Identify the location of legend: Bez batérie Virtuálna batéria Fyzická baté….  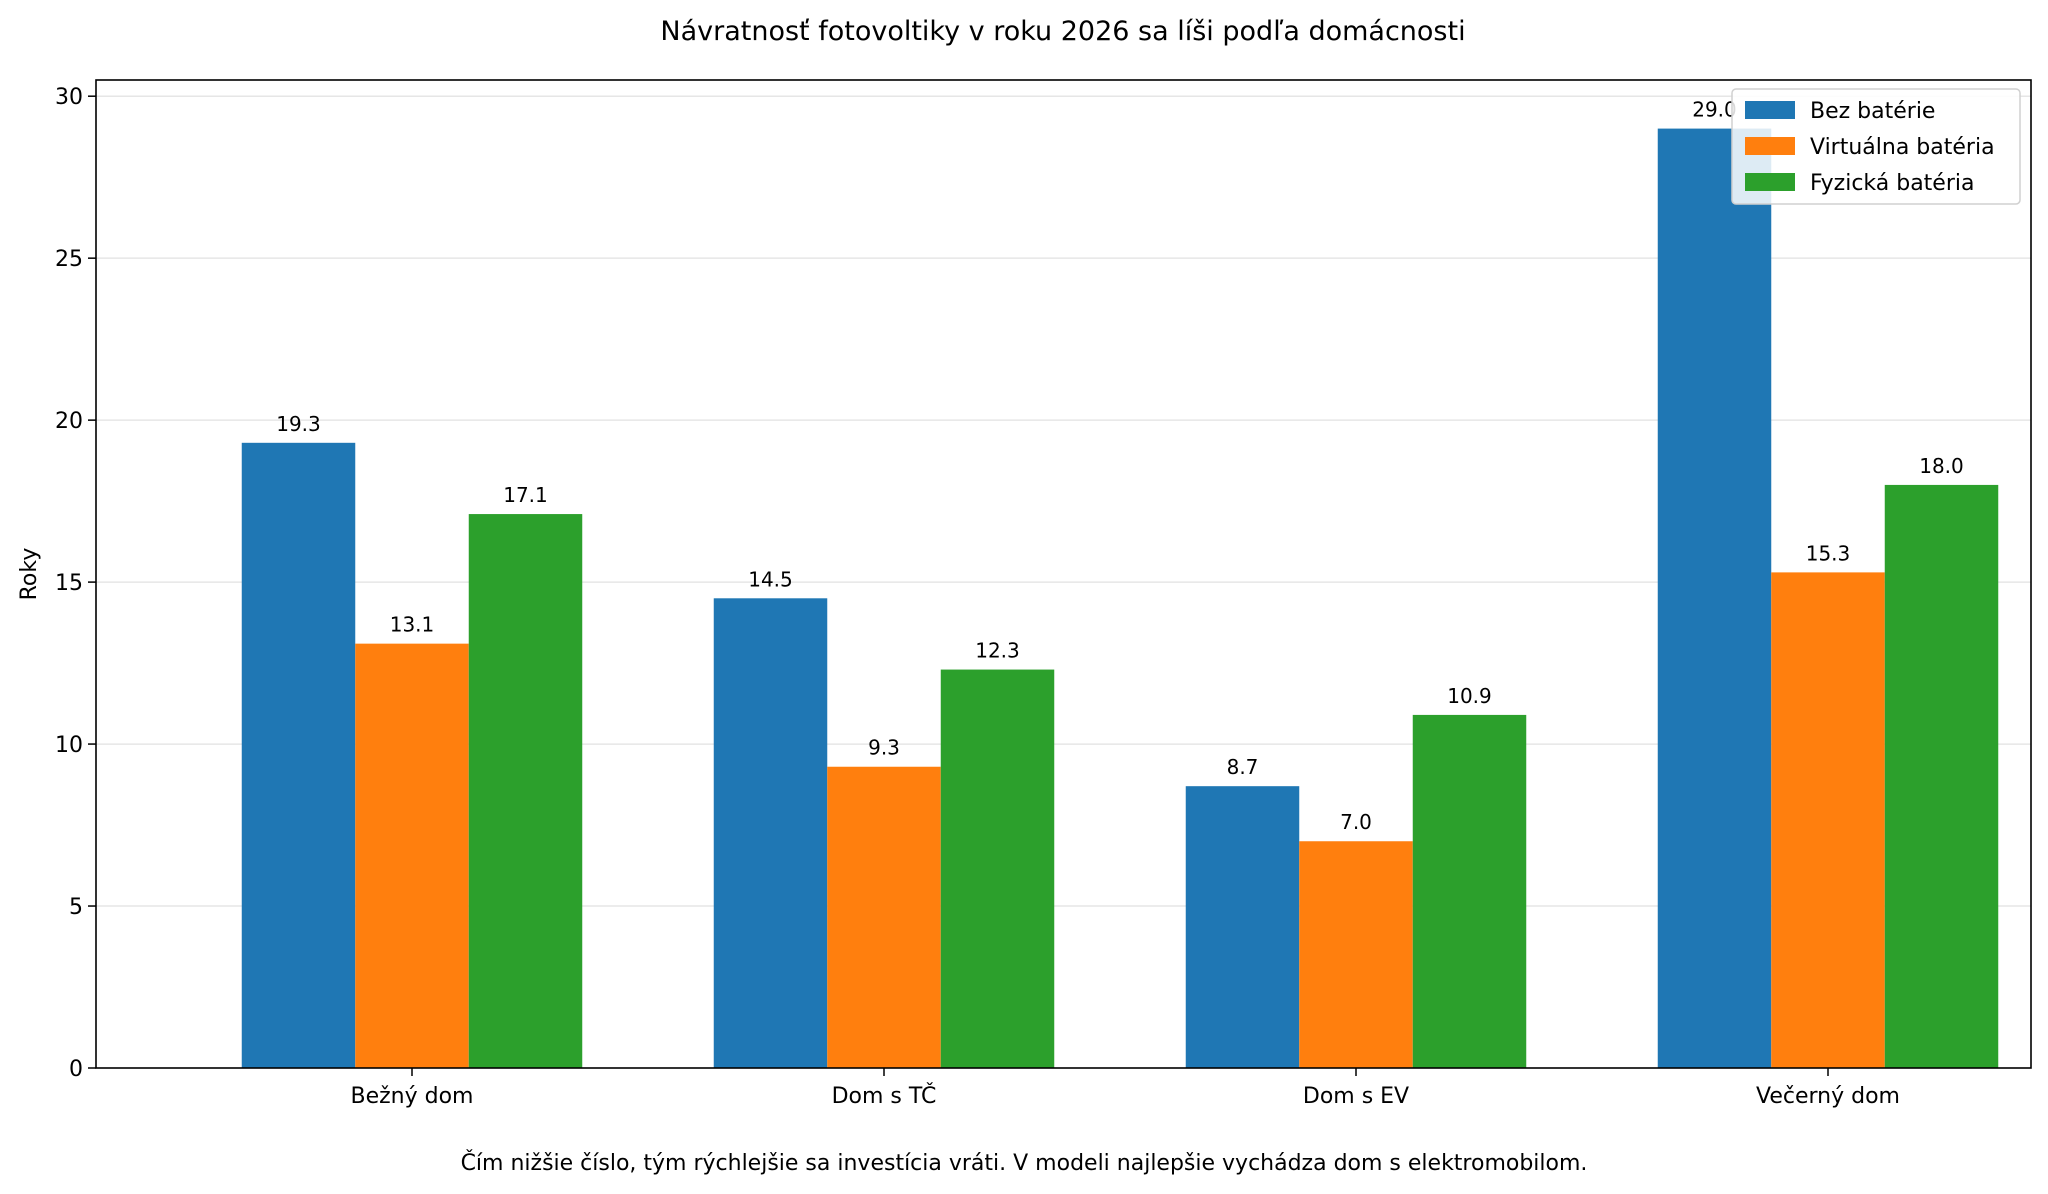
(1876, 146).